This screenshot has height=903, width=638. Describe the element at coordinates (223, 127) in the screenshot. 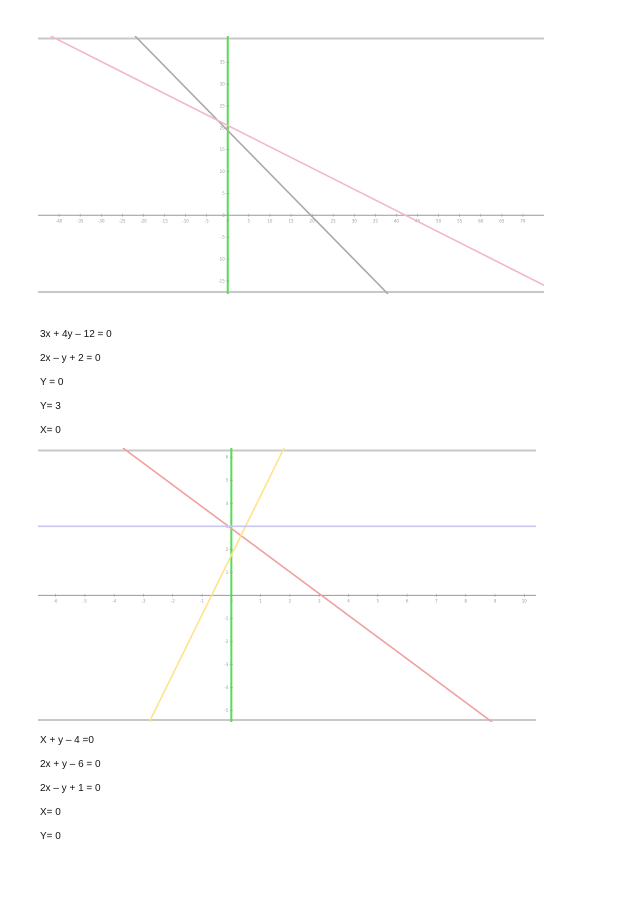

I see `y-tick-label: 20` at that location.